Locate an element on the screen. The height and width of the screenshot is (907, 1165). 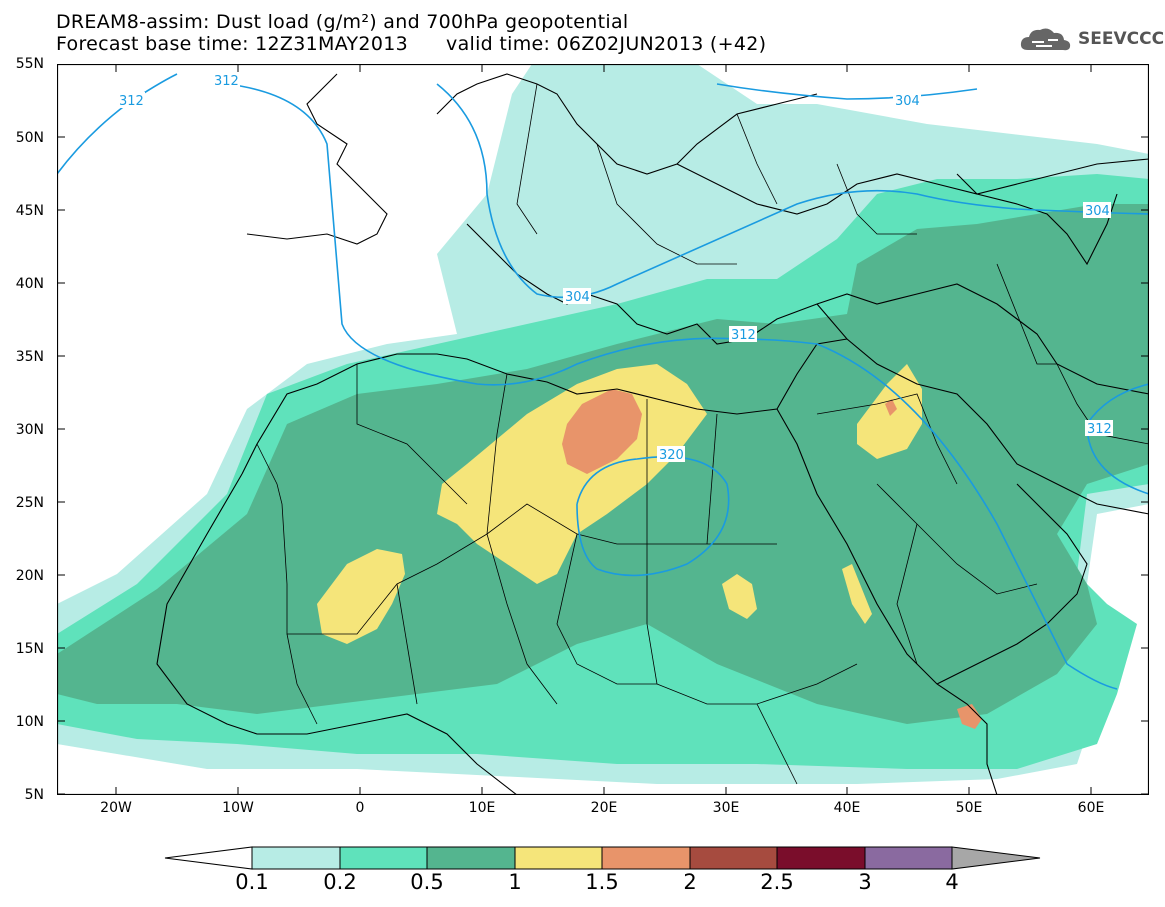
dust-band-1.5-somalia is located at coordinates (969, 716).